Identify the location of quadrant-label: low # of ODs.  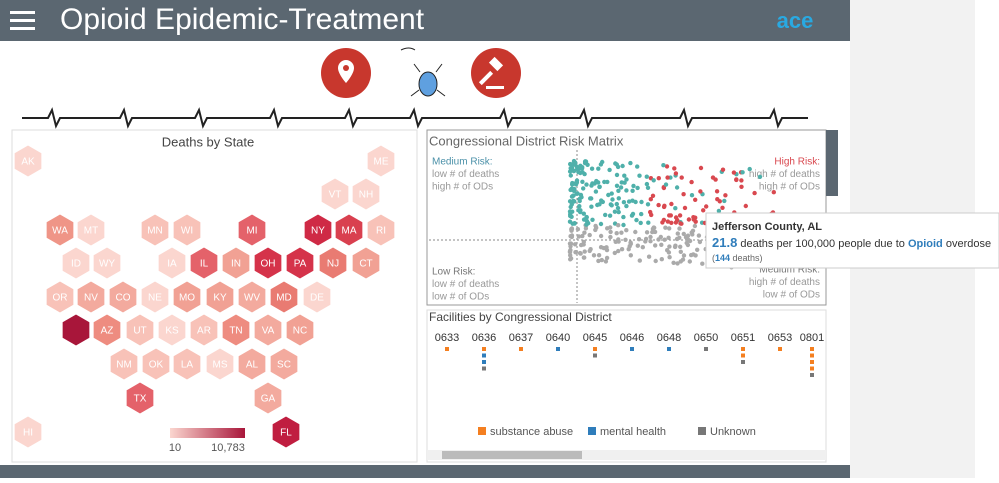
(460, 297).